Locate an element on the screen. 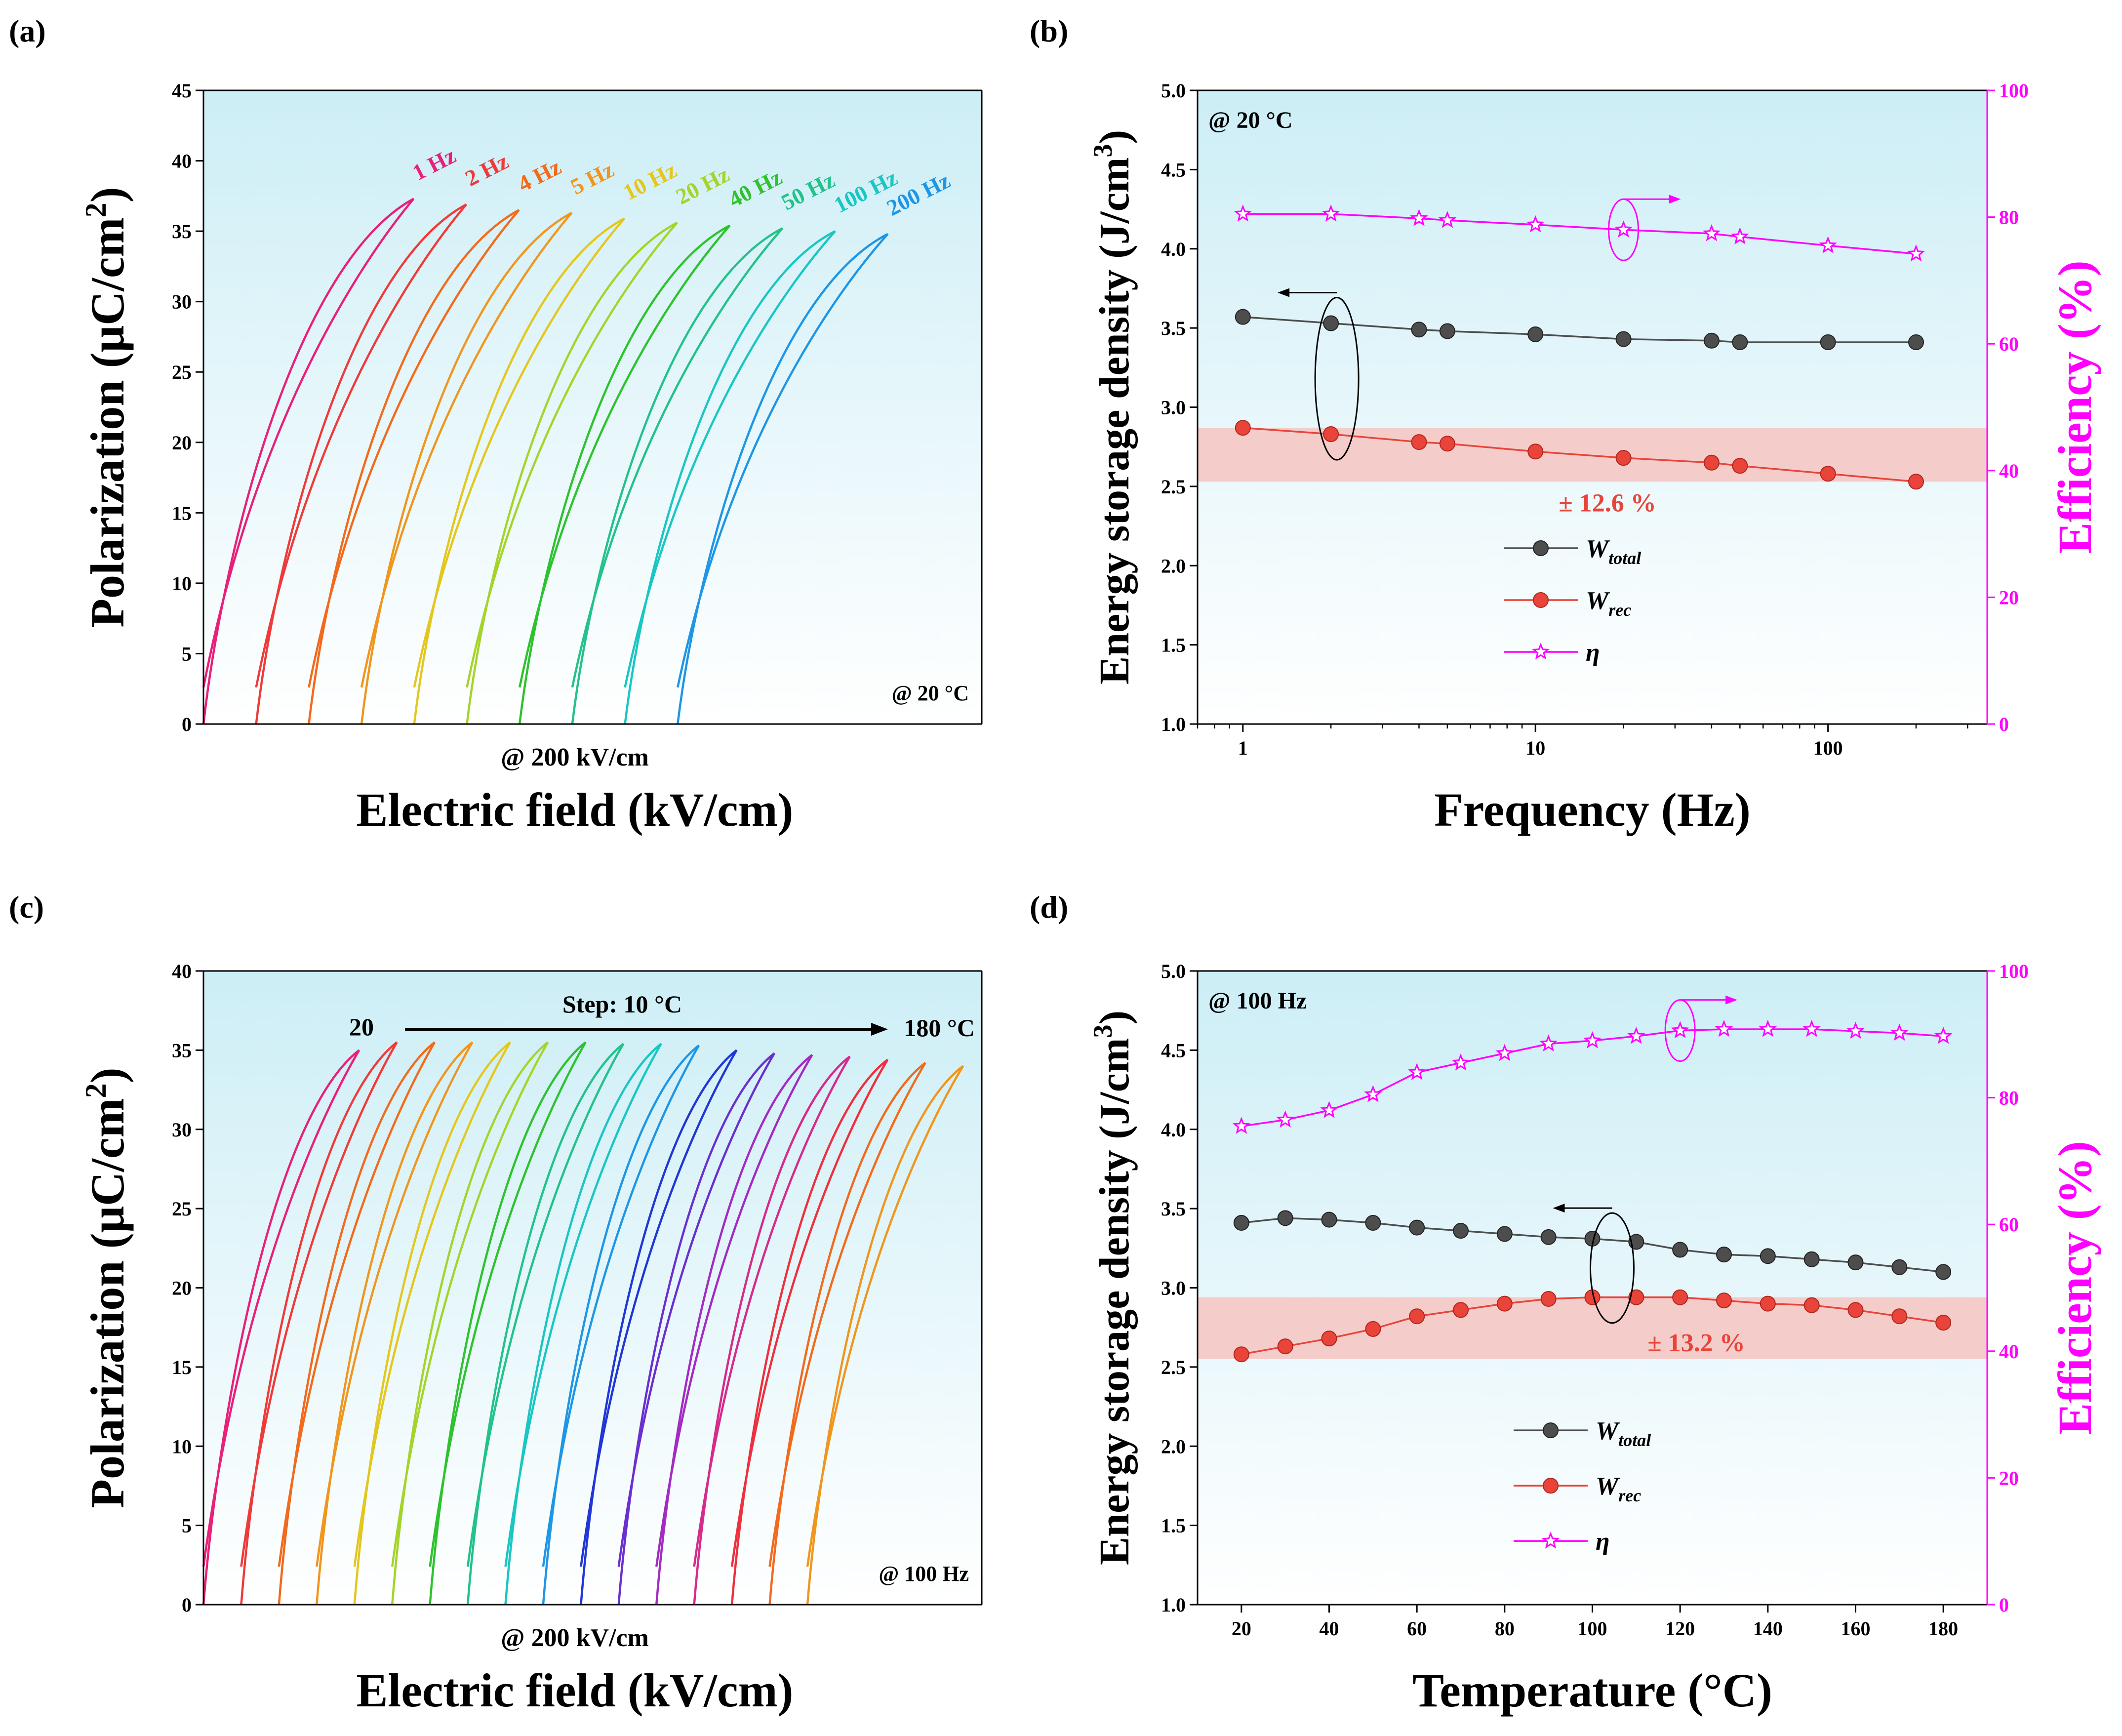  legend-sub: total is located at coordinates (1624, 558).